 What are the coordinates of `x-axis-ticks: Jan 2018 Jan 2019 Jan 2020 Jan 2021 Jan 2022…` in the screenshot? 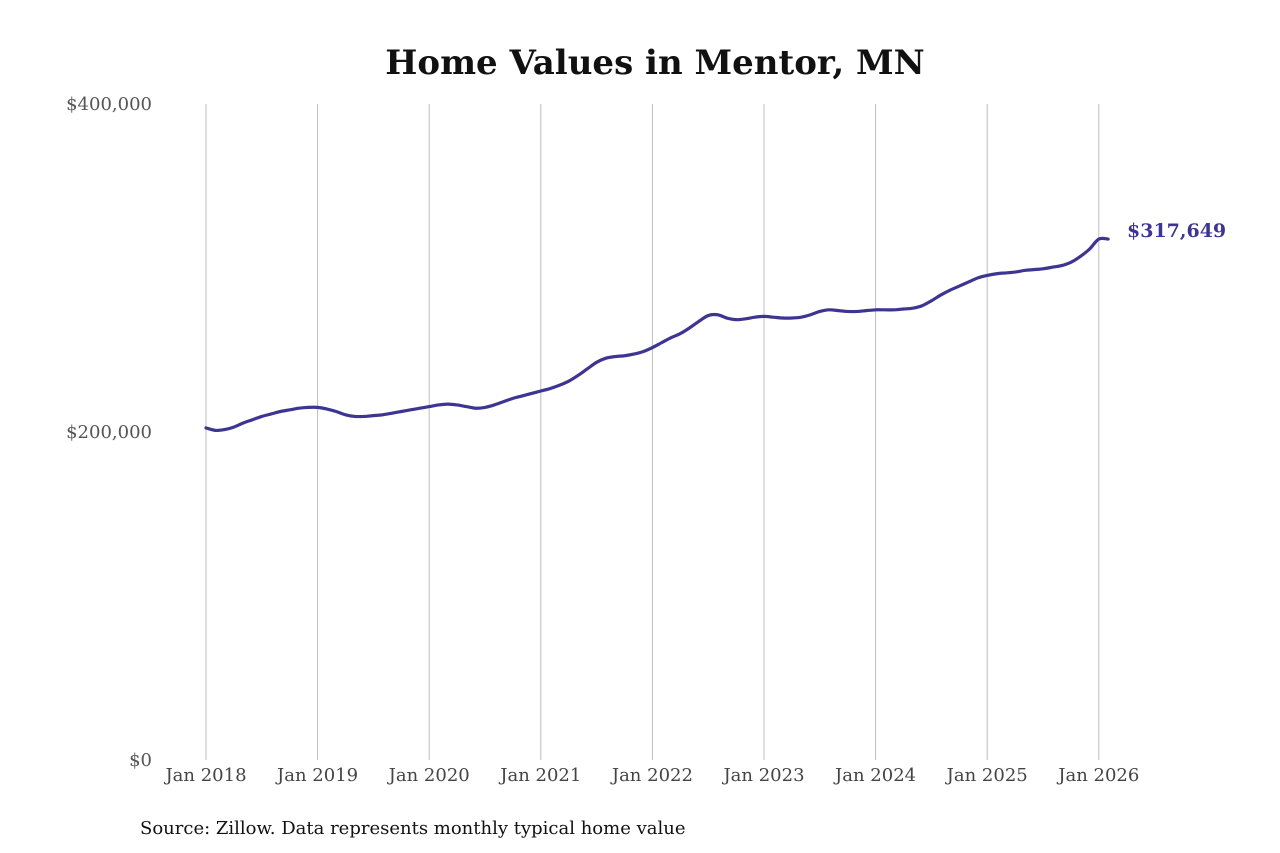 It's located at (651, 775).